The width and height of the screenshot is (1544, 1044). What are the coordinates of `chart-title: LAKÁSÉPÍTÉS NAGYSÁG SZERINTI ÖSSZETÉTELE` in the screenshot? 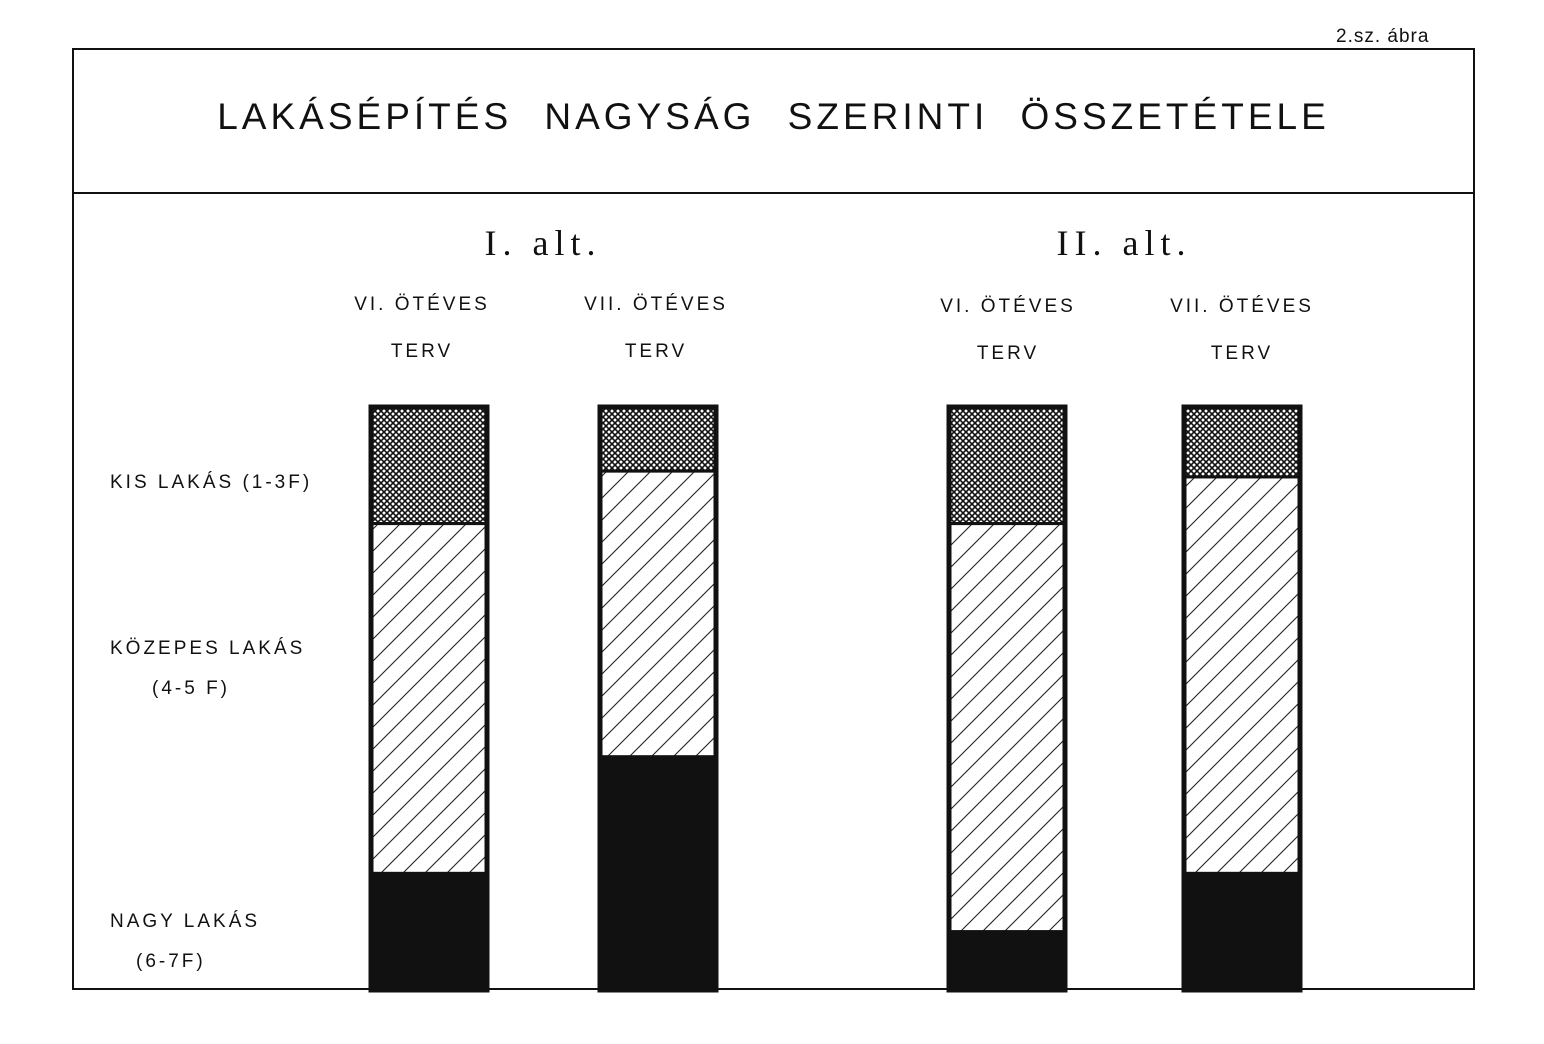 It's located at (773, 116).